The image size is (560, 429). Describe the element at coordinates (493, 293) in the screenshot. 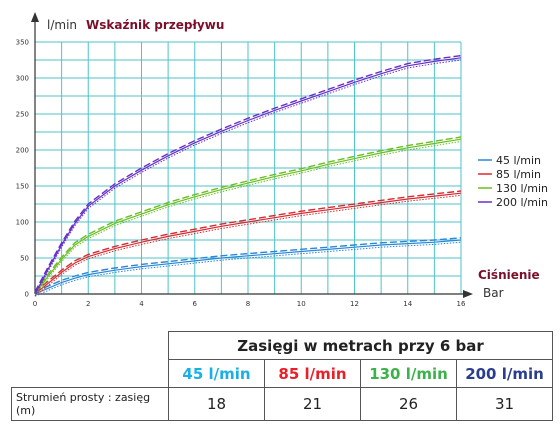

I see `x-axis-unit-label: Bar` at that location.